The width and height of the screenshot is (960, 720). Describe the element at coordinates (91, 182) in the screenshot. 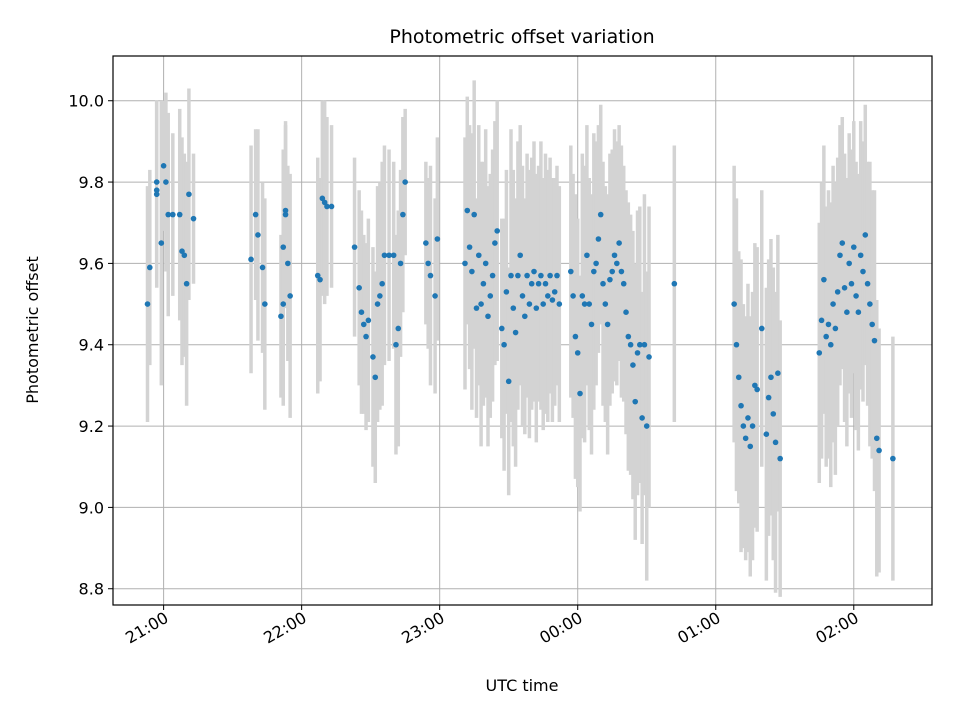

I see `y-tick-label: 9.8` at that location.